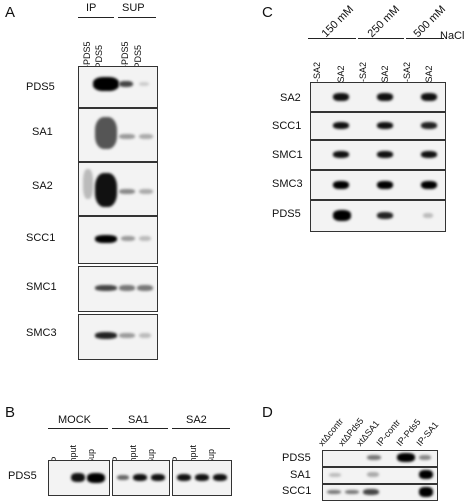 Image resolution: width=465 pixels, height=501 pixels. What do you see at coordinates (118, 189) in the screenshot?
I see `blot-a-sa2` at bounding box center [118, 189].